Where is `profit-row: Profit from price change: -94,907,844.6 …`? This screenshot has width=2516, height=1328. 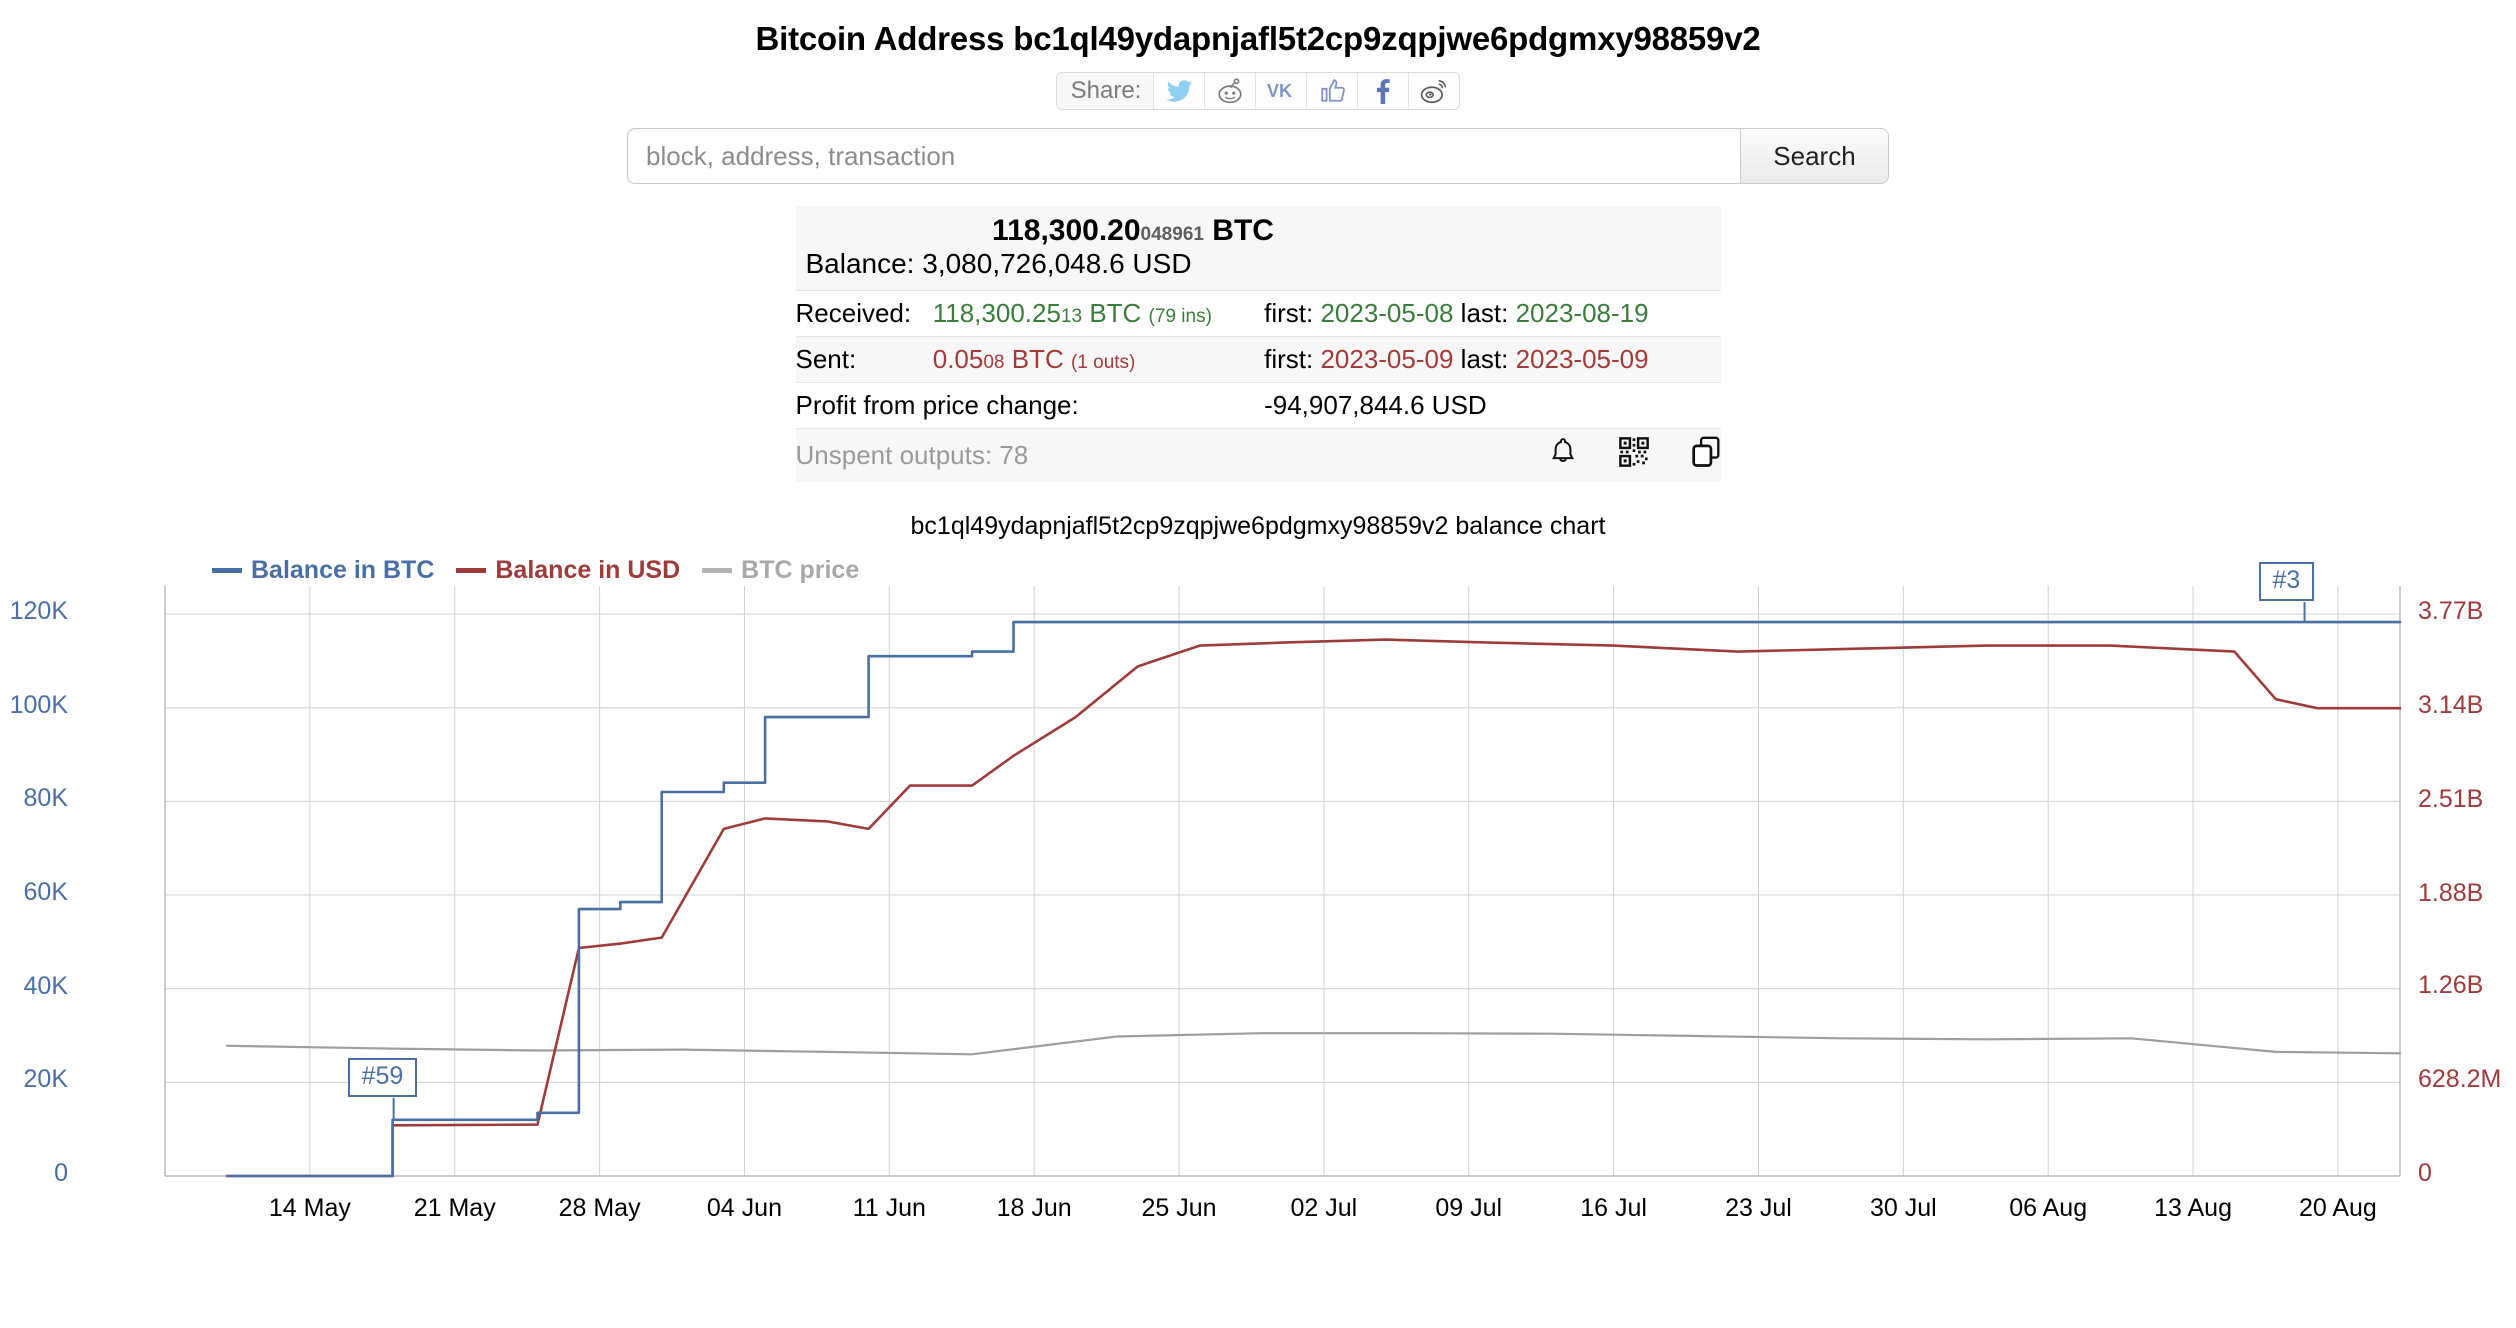
profit-row: Profit from price change: -94,907,844.6 … is located at coordinates (1258, 405).